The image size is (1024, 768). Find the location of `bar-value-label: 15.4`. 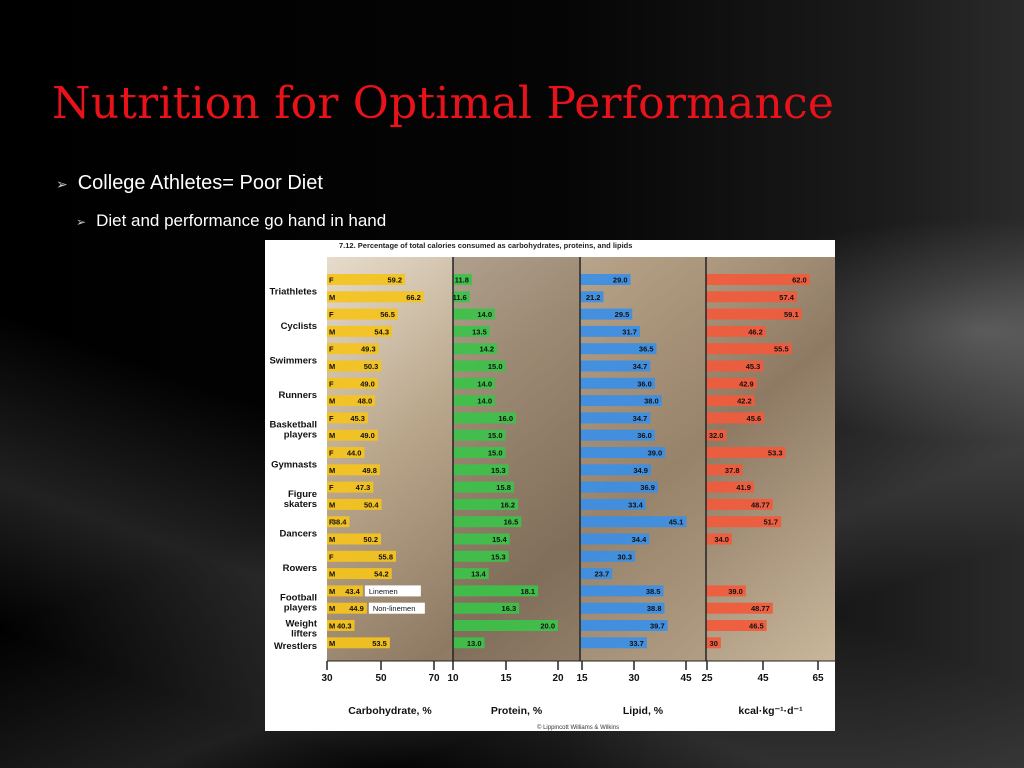

bar-value-label: 15.4 is located at coordinates (499, 539).